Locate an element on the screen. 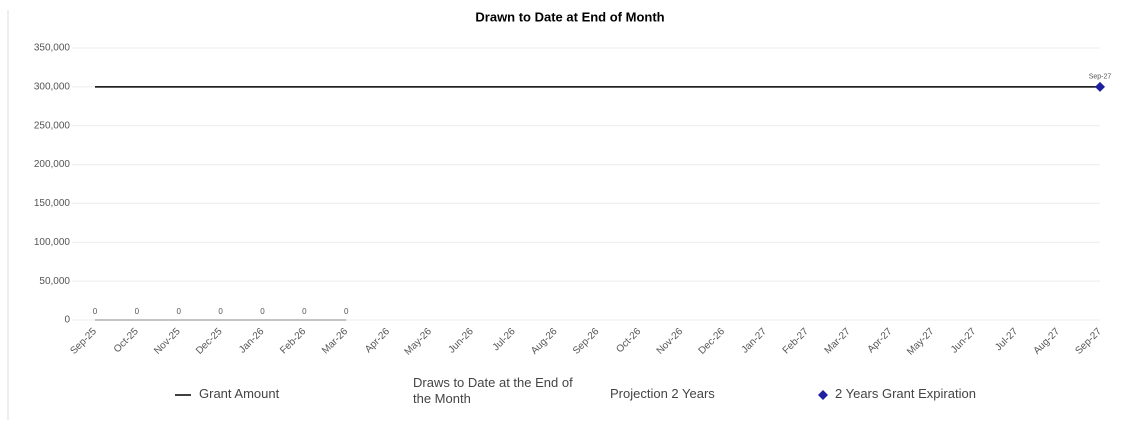 The width and height of the screenshot is (1123, 427). legend-item: 2 Years Grant Expiration is located at coordinates (905, 393).